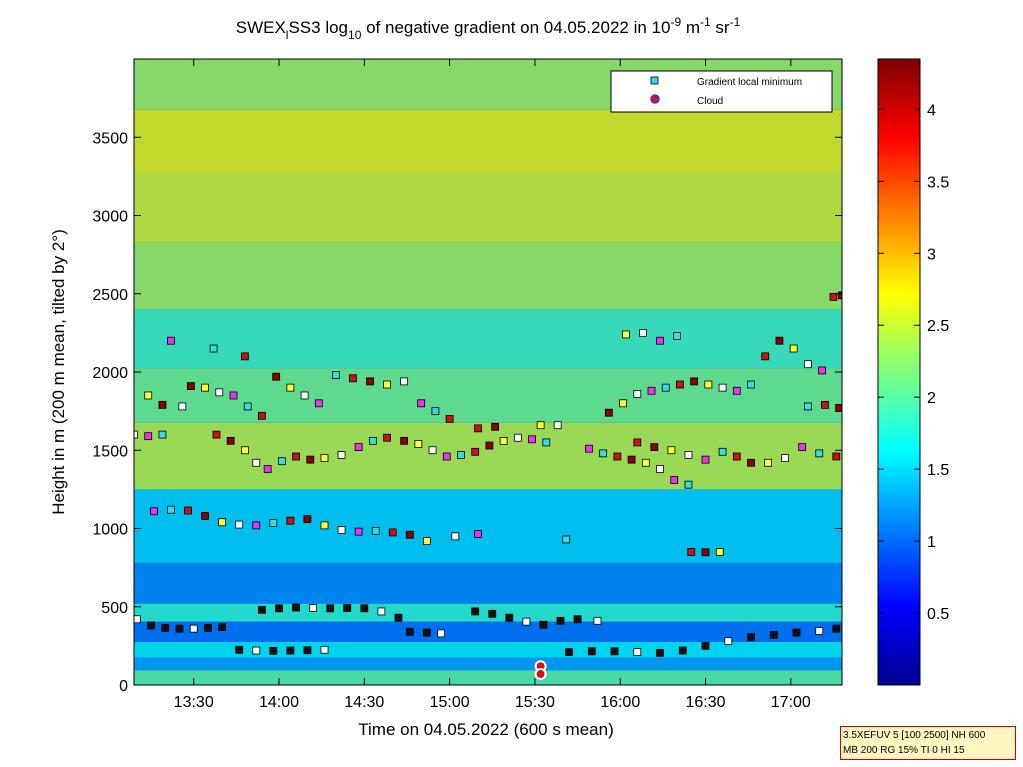  Describe the element at coordinates (938, 326) in the screenshot. I see `colorbar-tick-label: 2.5` at that location.